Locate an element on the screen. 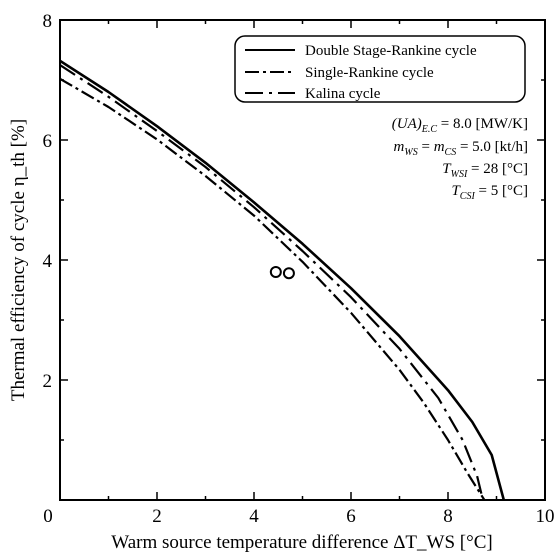 This screenshot has height=556, width=558. y-tick-label: 6 is located at coordinates (48, 141).